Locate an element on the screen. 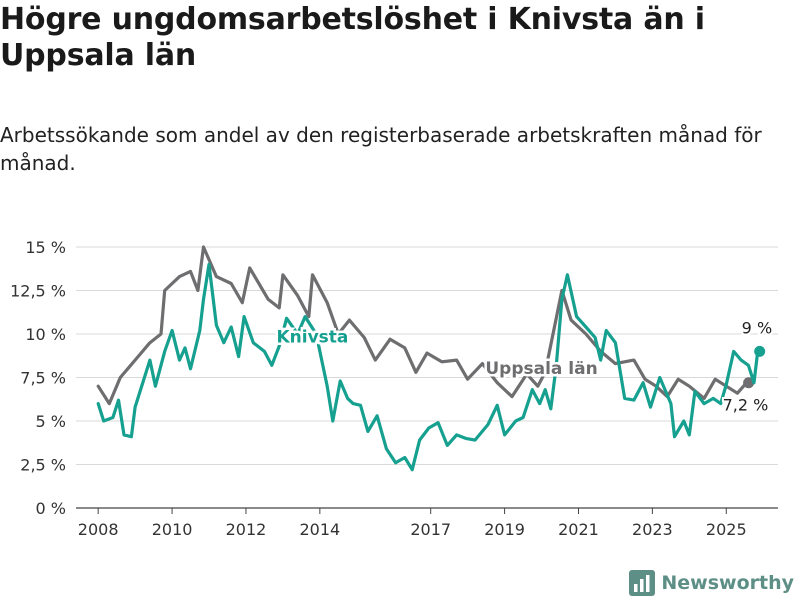 The width and height of the screenshot is (800, 600). x-tick-label: 2017 is located at coordinates (430, 529).